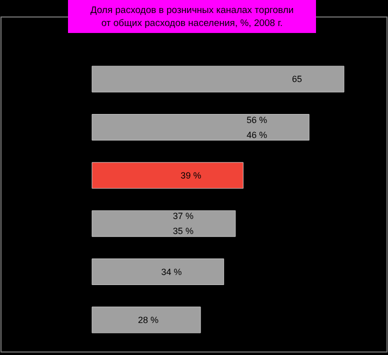 The height and width of the screenshot is (355, 388). Describe the element at coordinates (171, 271) in the screenshot. I see `data-label: 34 %` at that location.